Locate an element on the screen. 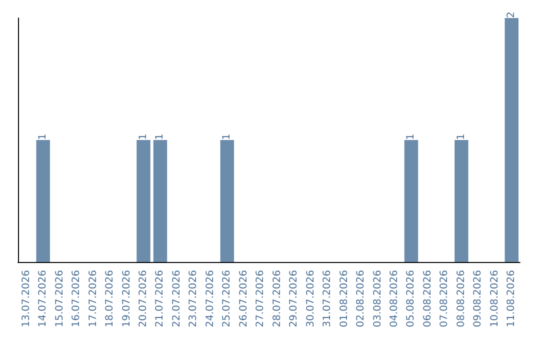  x-tick-label: 02.08.2026 is located at coordinates (361, 299).